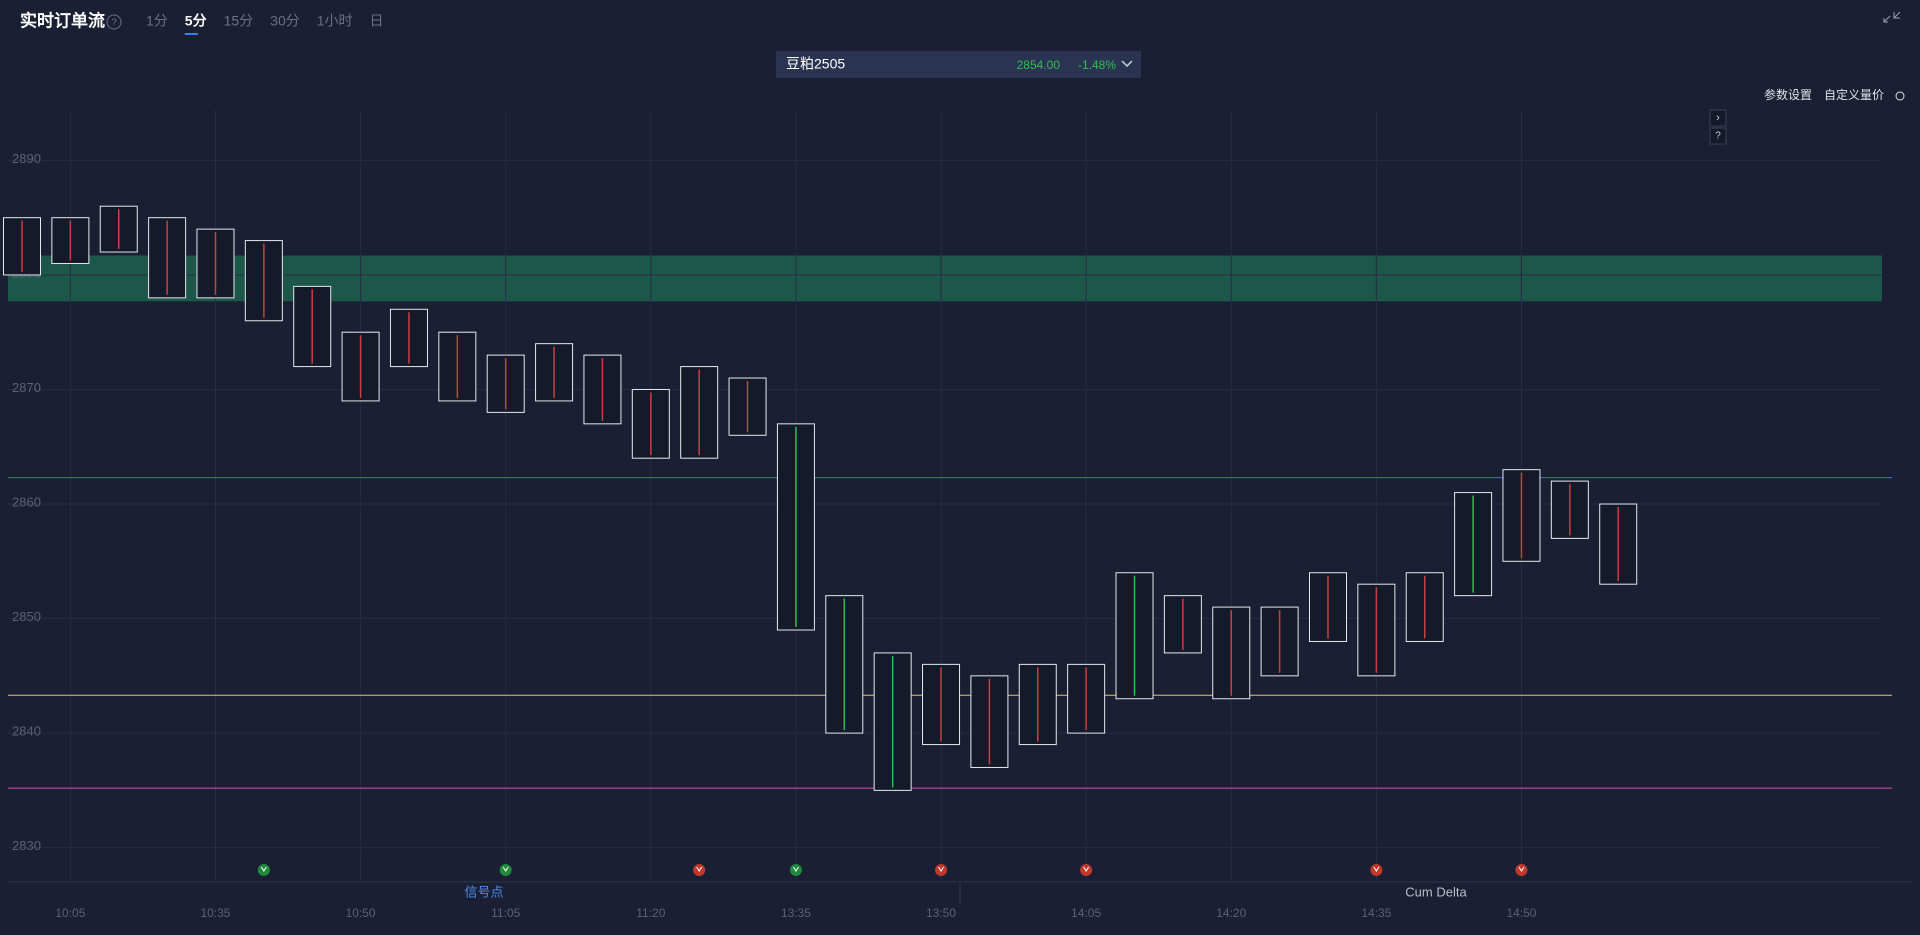 The image size is (1920, 935). What do you see at coordinates (157, 21) in the screenshot?
I see `interval-tab: 1分` at bounding box center [157, 21].